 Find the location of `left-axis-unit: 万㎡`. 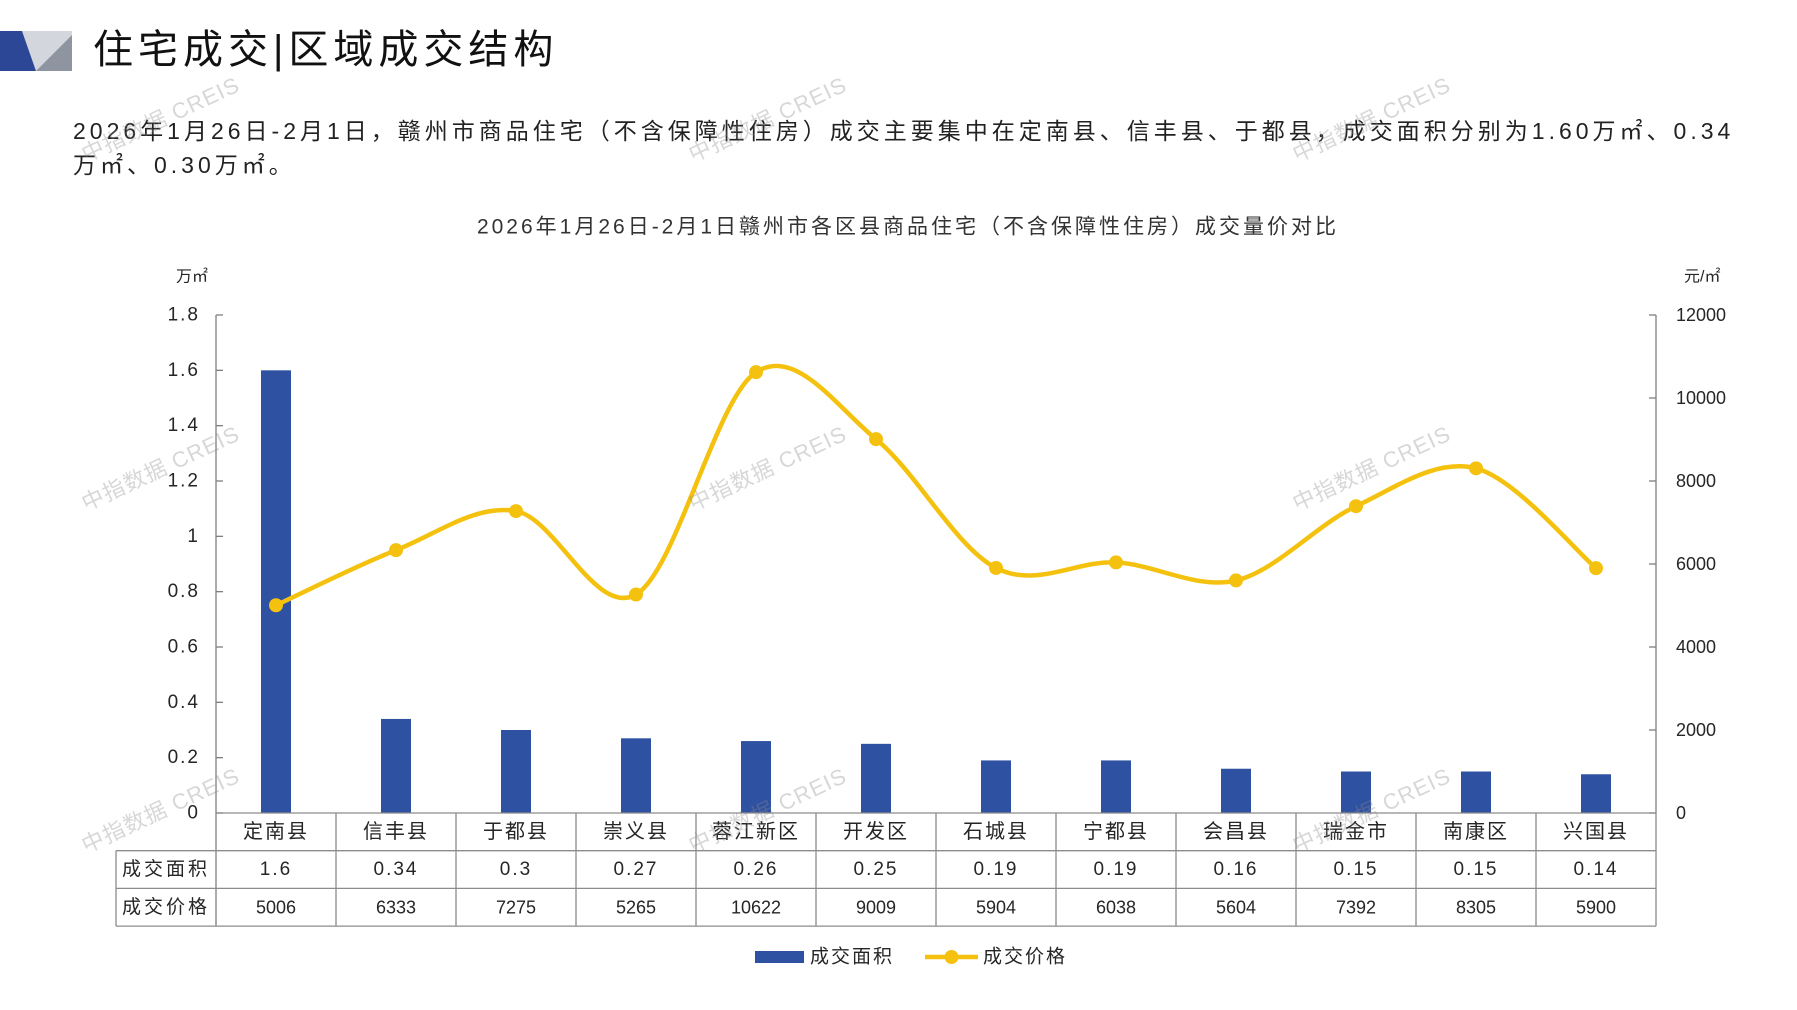

left-axis-unit: 万㎡ is located at coordinates (192, 277).